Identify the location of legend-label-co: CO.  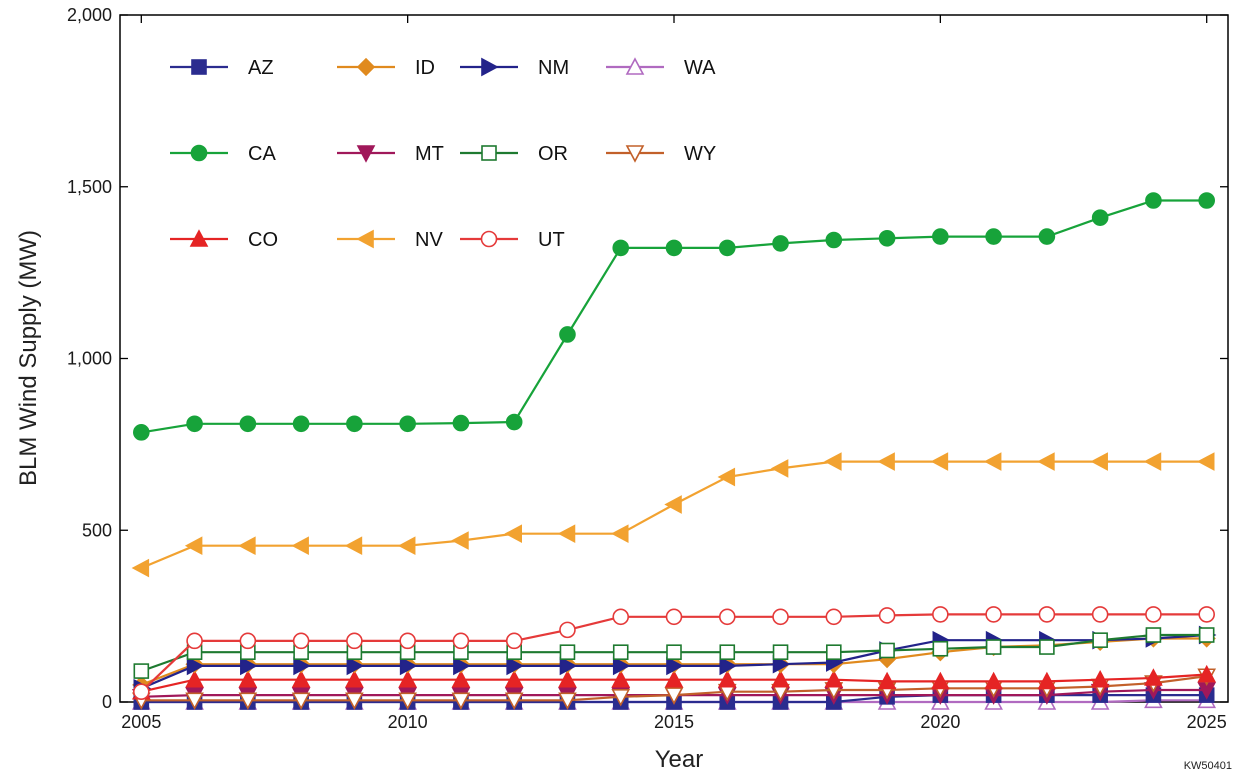
(263, 240).